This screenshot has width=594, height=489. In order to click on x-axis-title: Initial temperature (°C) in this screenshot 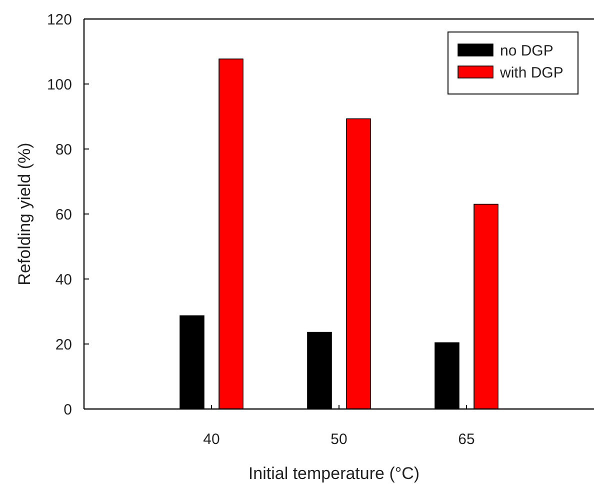, I will do `click(334, 473)`.